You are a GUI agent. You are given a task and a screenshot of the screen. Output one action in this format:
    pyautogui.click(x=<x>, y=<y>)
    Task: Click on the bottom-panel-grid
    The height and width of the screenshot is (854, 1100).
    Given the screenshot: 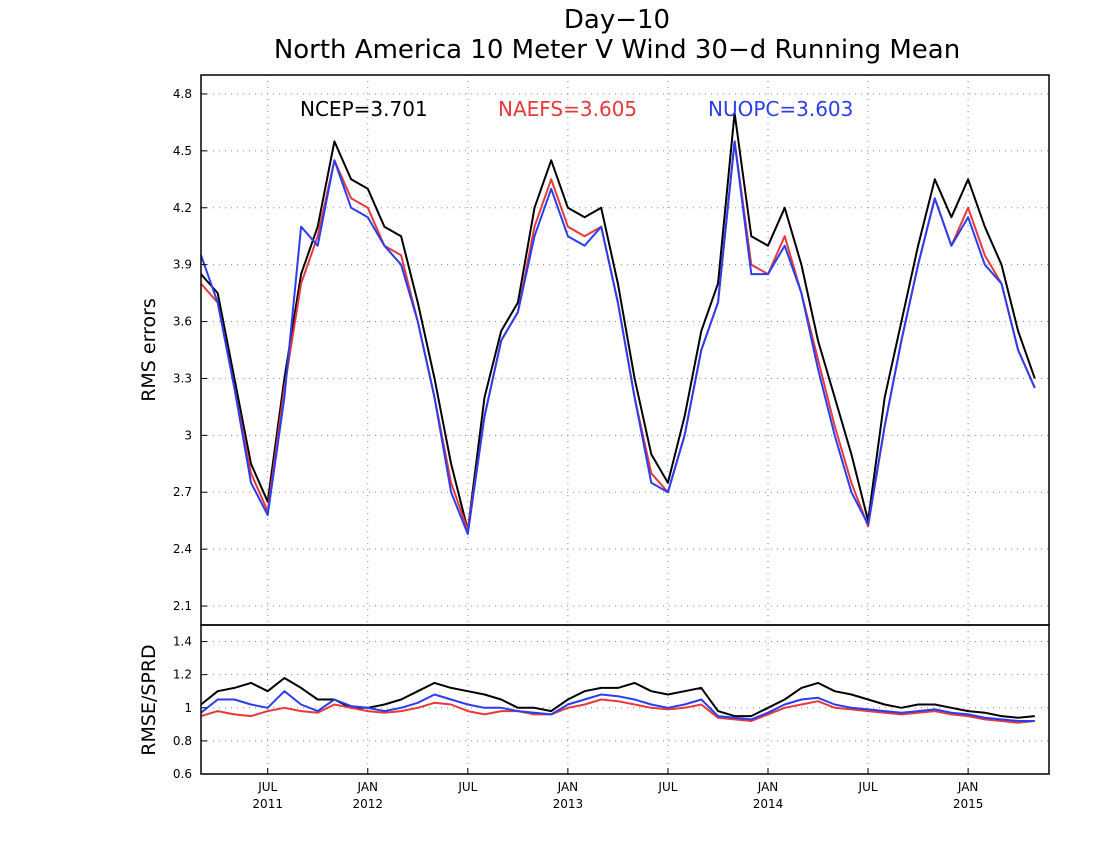 What is the action you would take?
    pyautogui.click(x=625, y=700)
    